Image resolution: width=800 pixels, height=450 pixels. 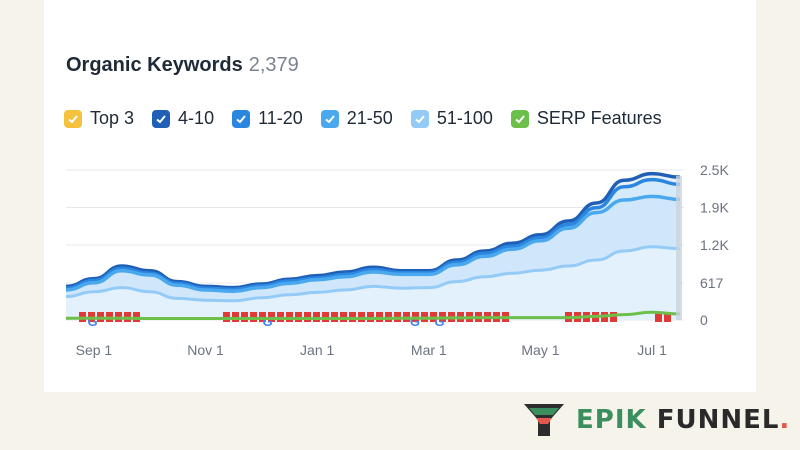 I want to click on y-tick-label: 1.9K, so click(x=714, y=208).